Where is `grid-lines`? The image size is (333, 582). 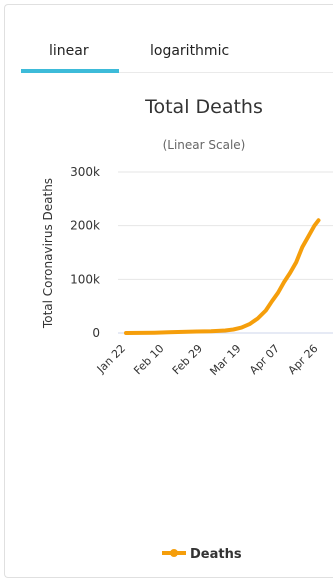
grid-lines is located at coordinates (225, 225).